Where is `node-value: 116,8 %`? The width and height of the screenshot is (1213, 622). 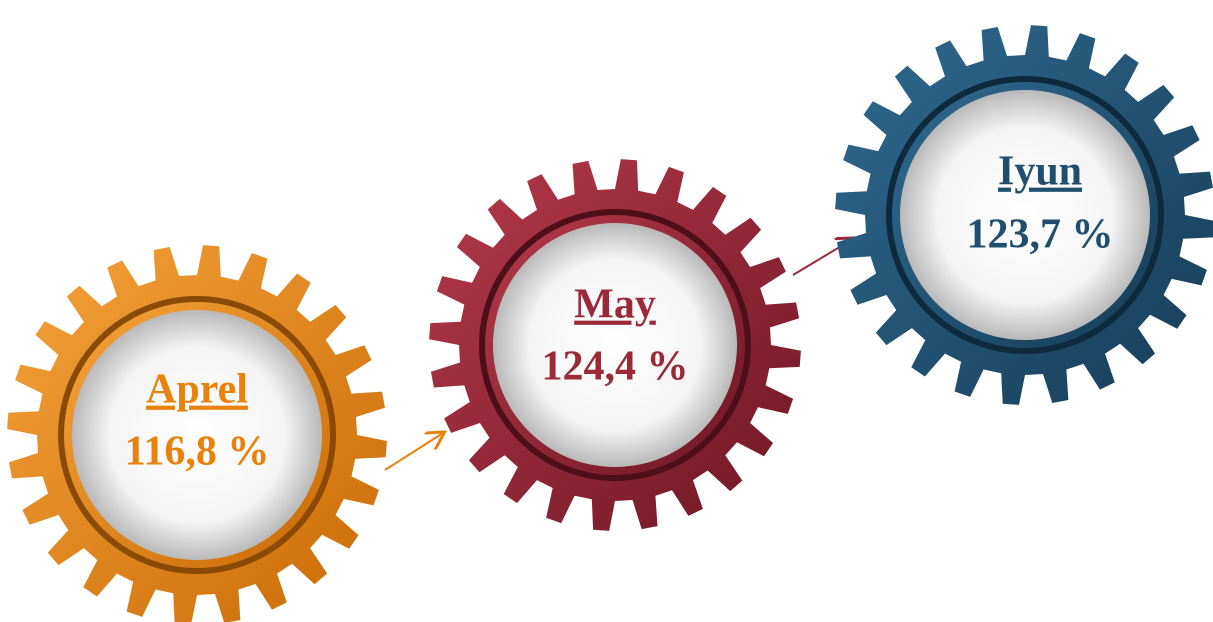
node-value: 116,8 % is located at coordinates (197, 452).